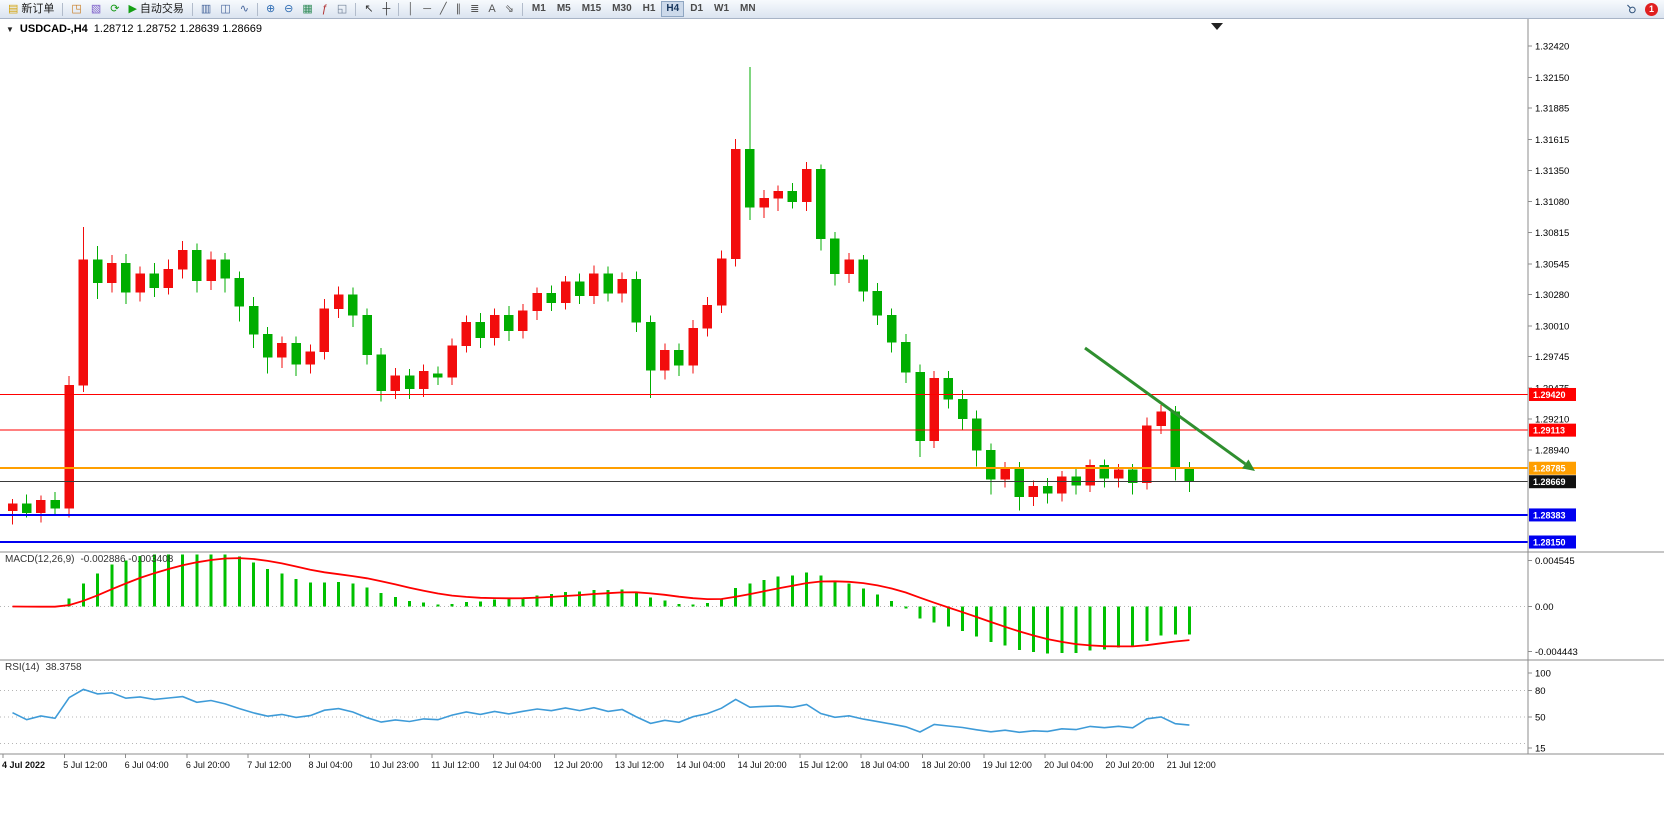  I want to click on line-chart-button: ∿, so click(244, 9).